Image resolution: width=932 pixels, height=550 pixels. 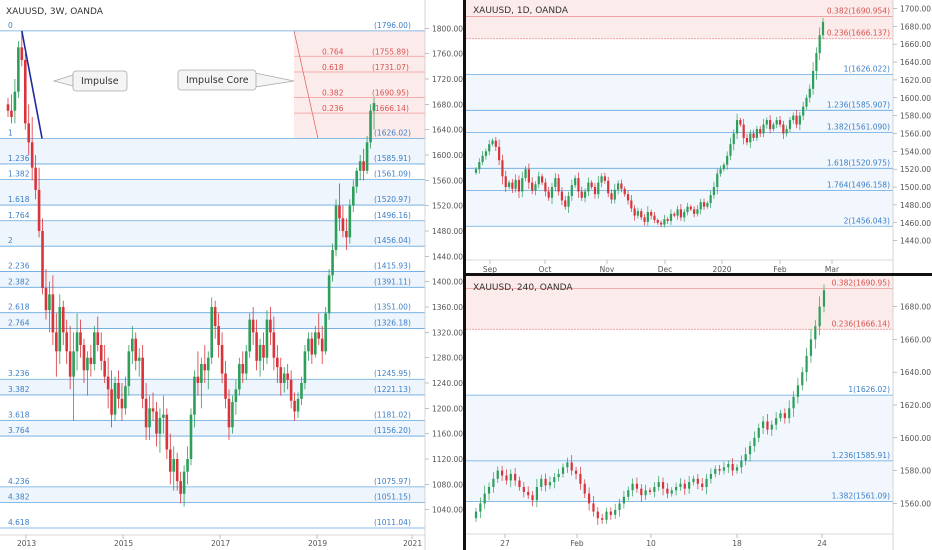 I want to click on fib-label: 0.236(1666.137), so click(x=858, y=33).